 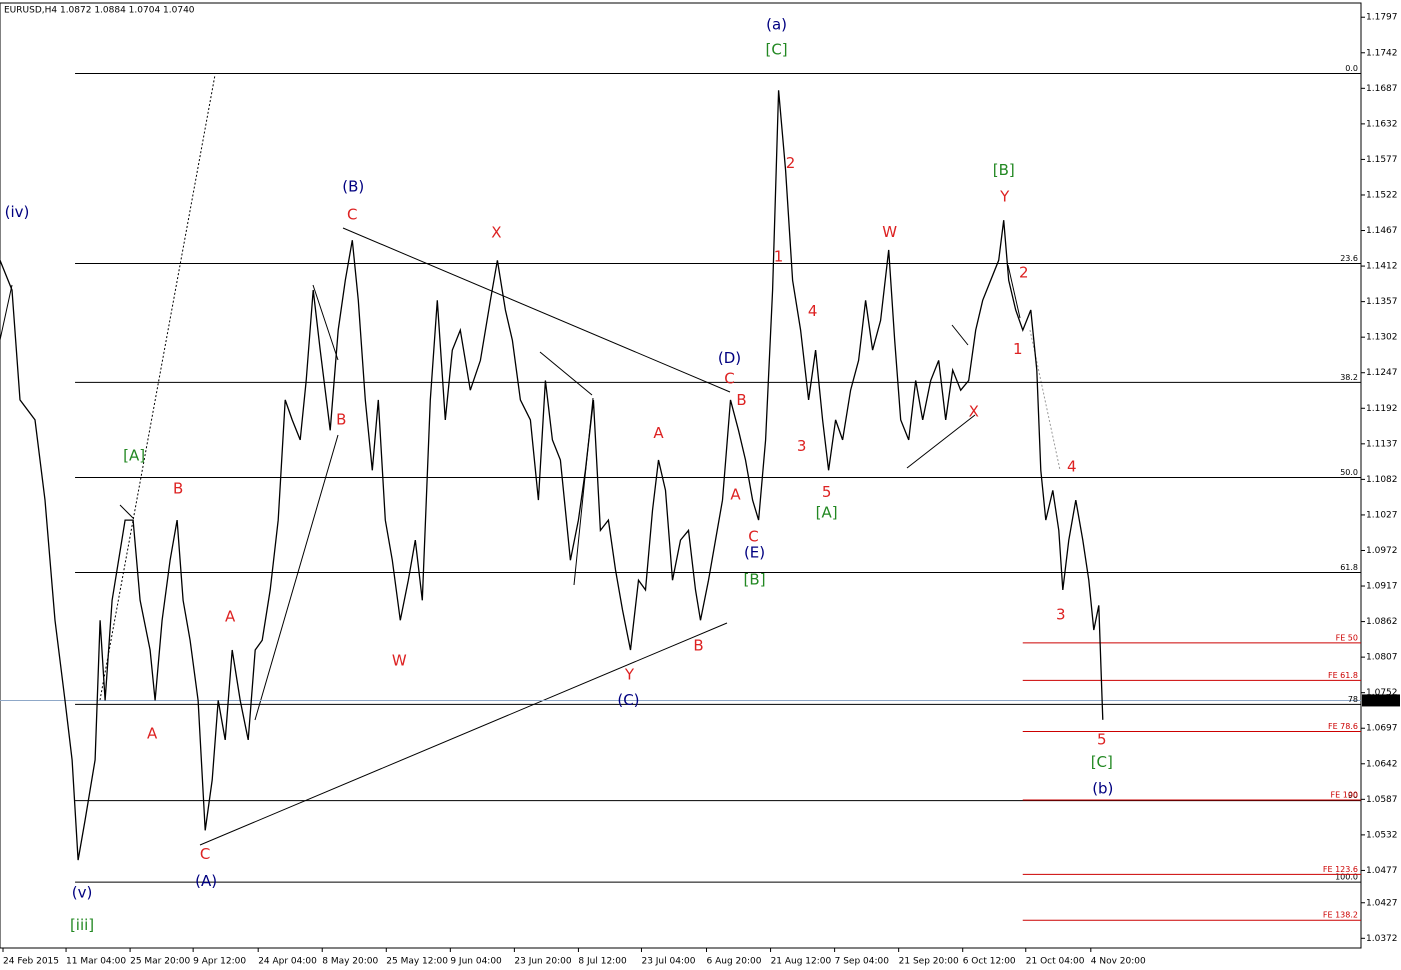 I want to click on y-tick-label: 1.0972, so click(x=1382, y=551).